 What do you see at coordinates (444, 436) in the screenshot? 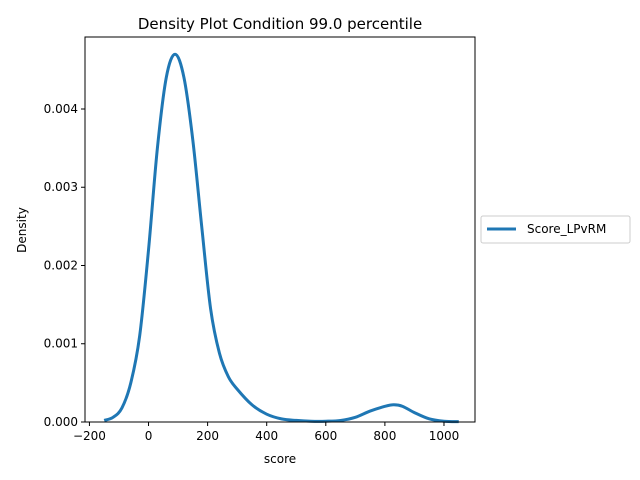
I see `x-tick-label: 1000` at bounding box center [444, 436].